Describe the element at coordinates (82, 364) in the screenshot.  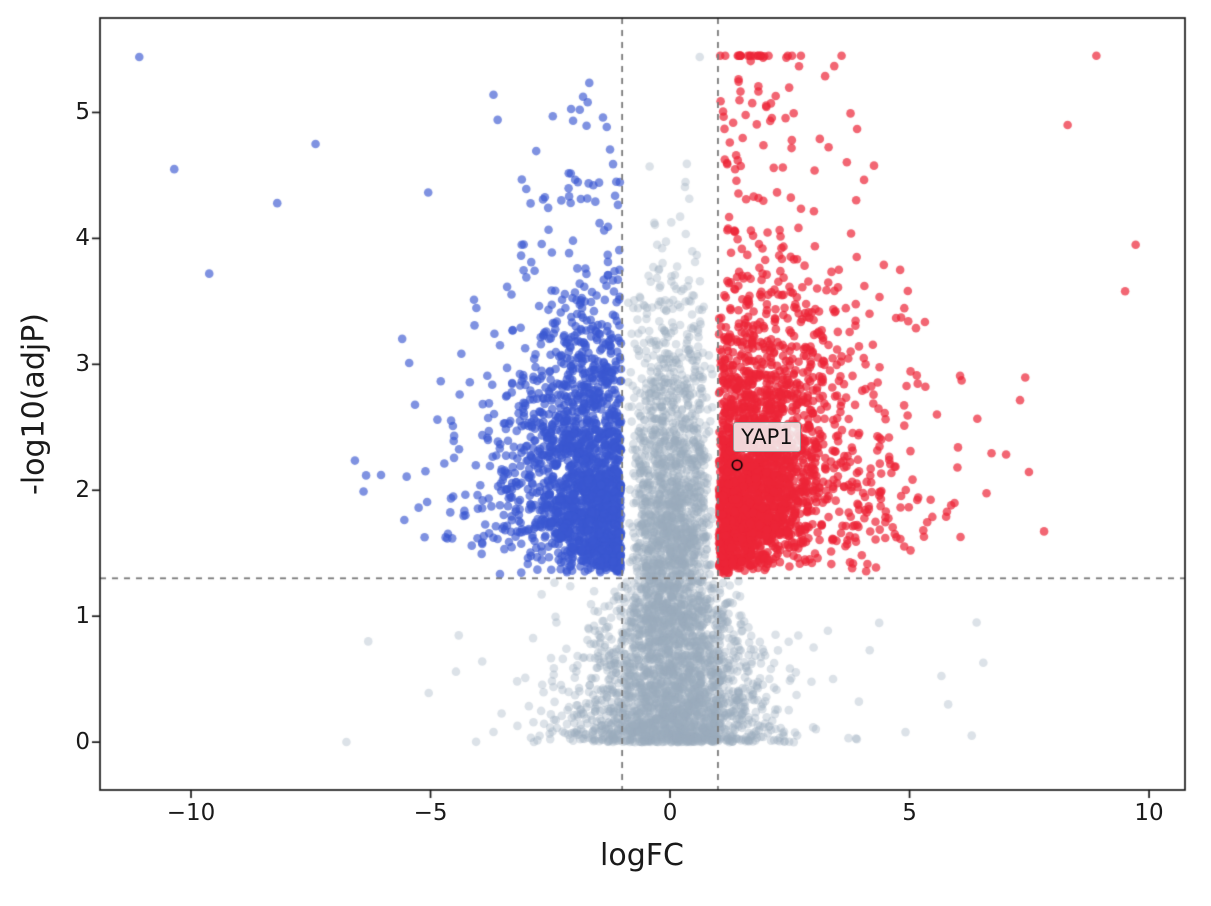
I see `y-tick-label: 3` at that location.